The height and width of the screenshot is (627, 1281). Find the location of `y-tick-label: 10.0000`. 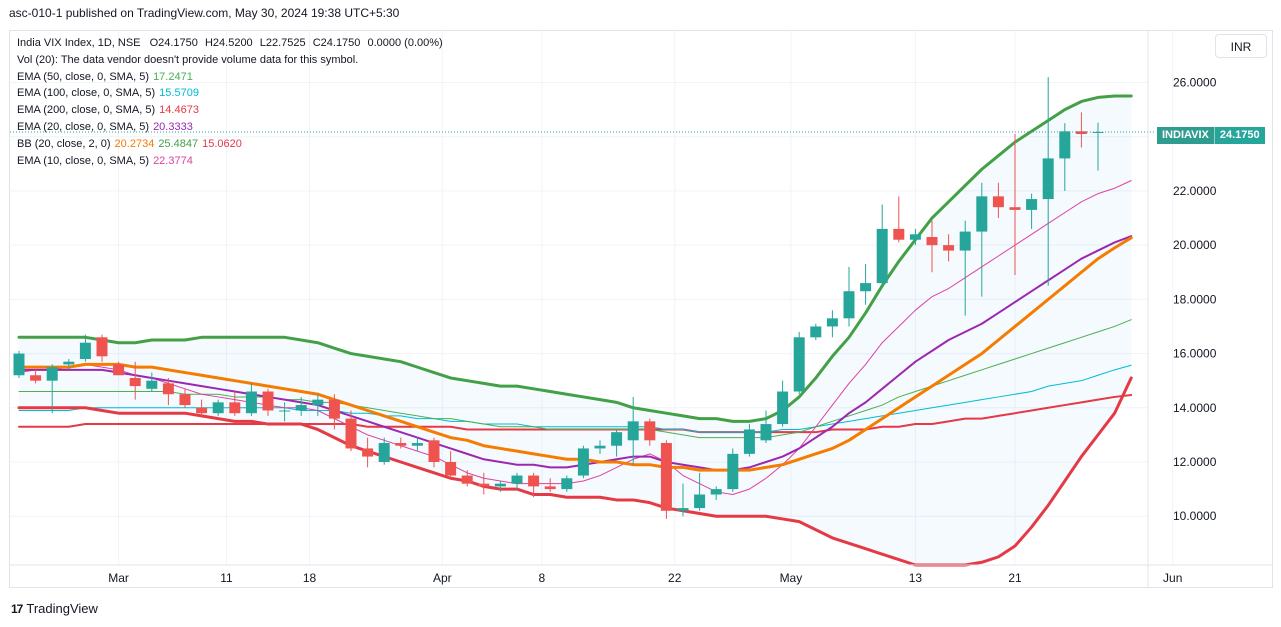

y-tick-label: 10.0000 is located at coordinates (1195, 516).